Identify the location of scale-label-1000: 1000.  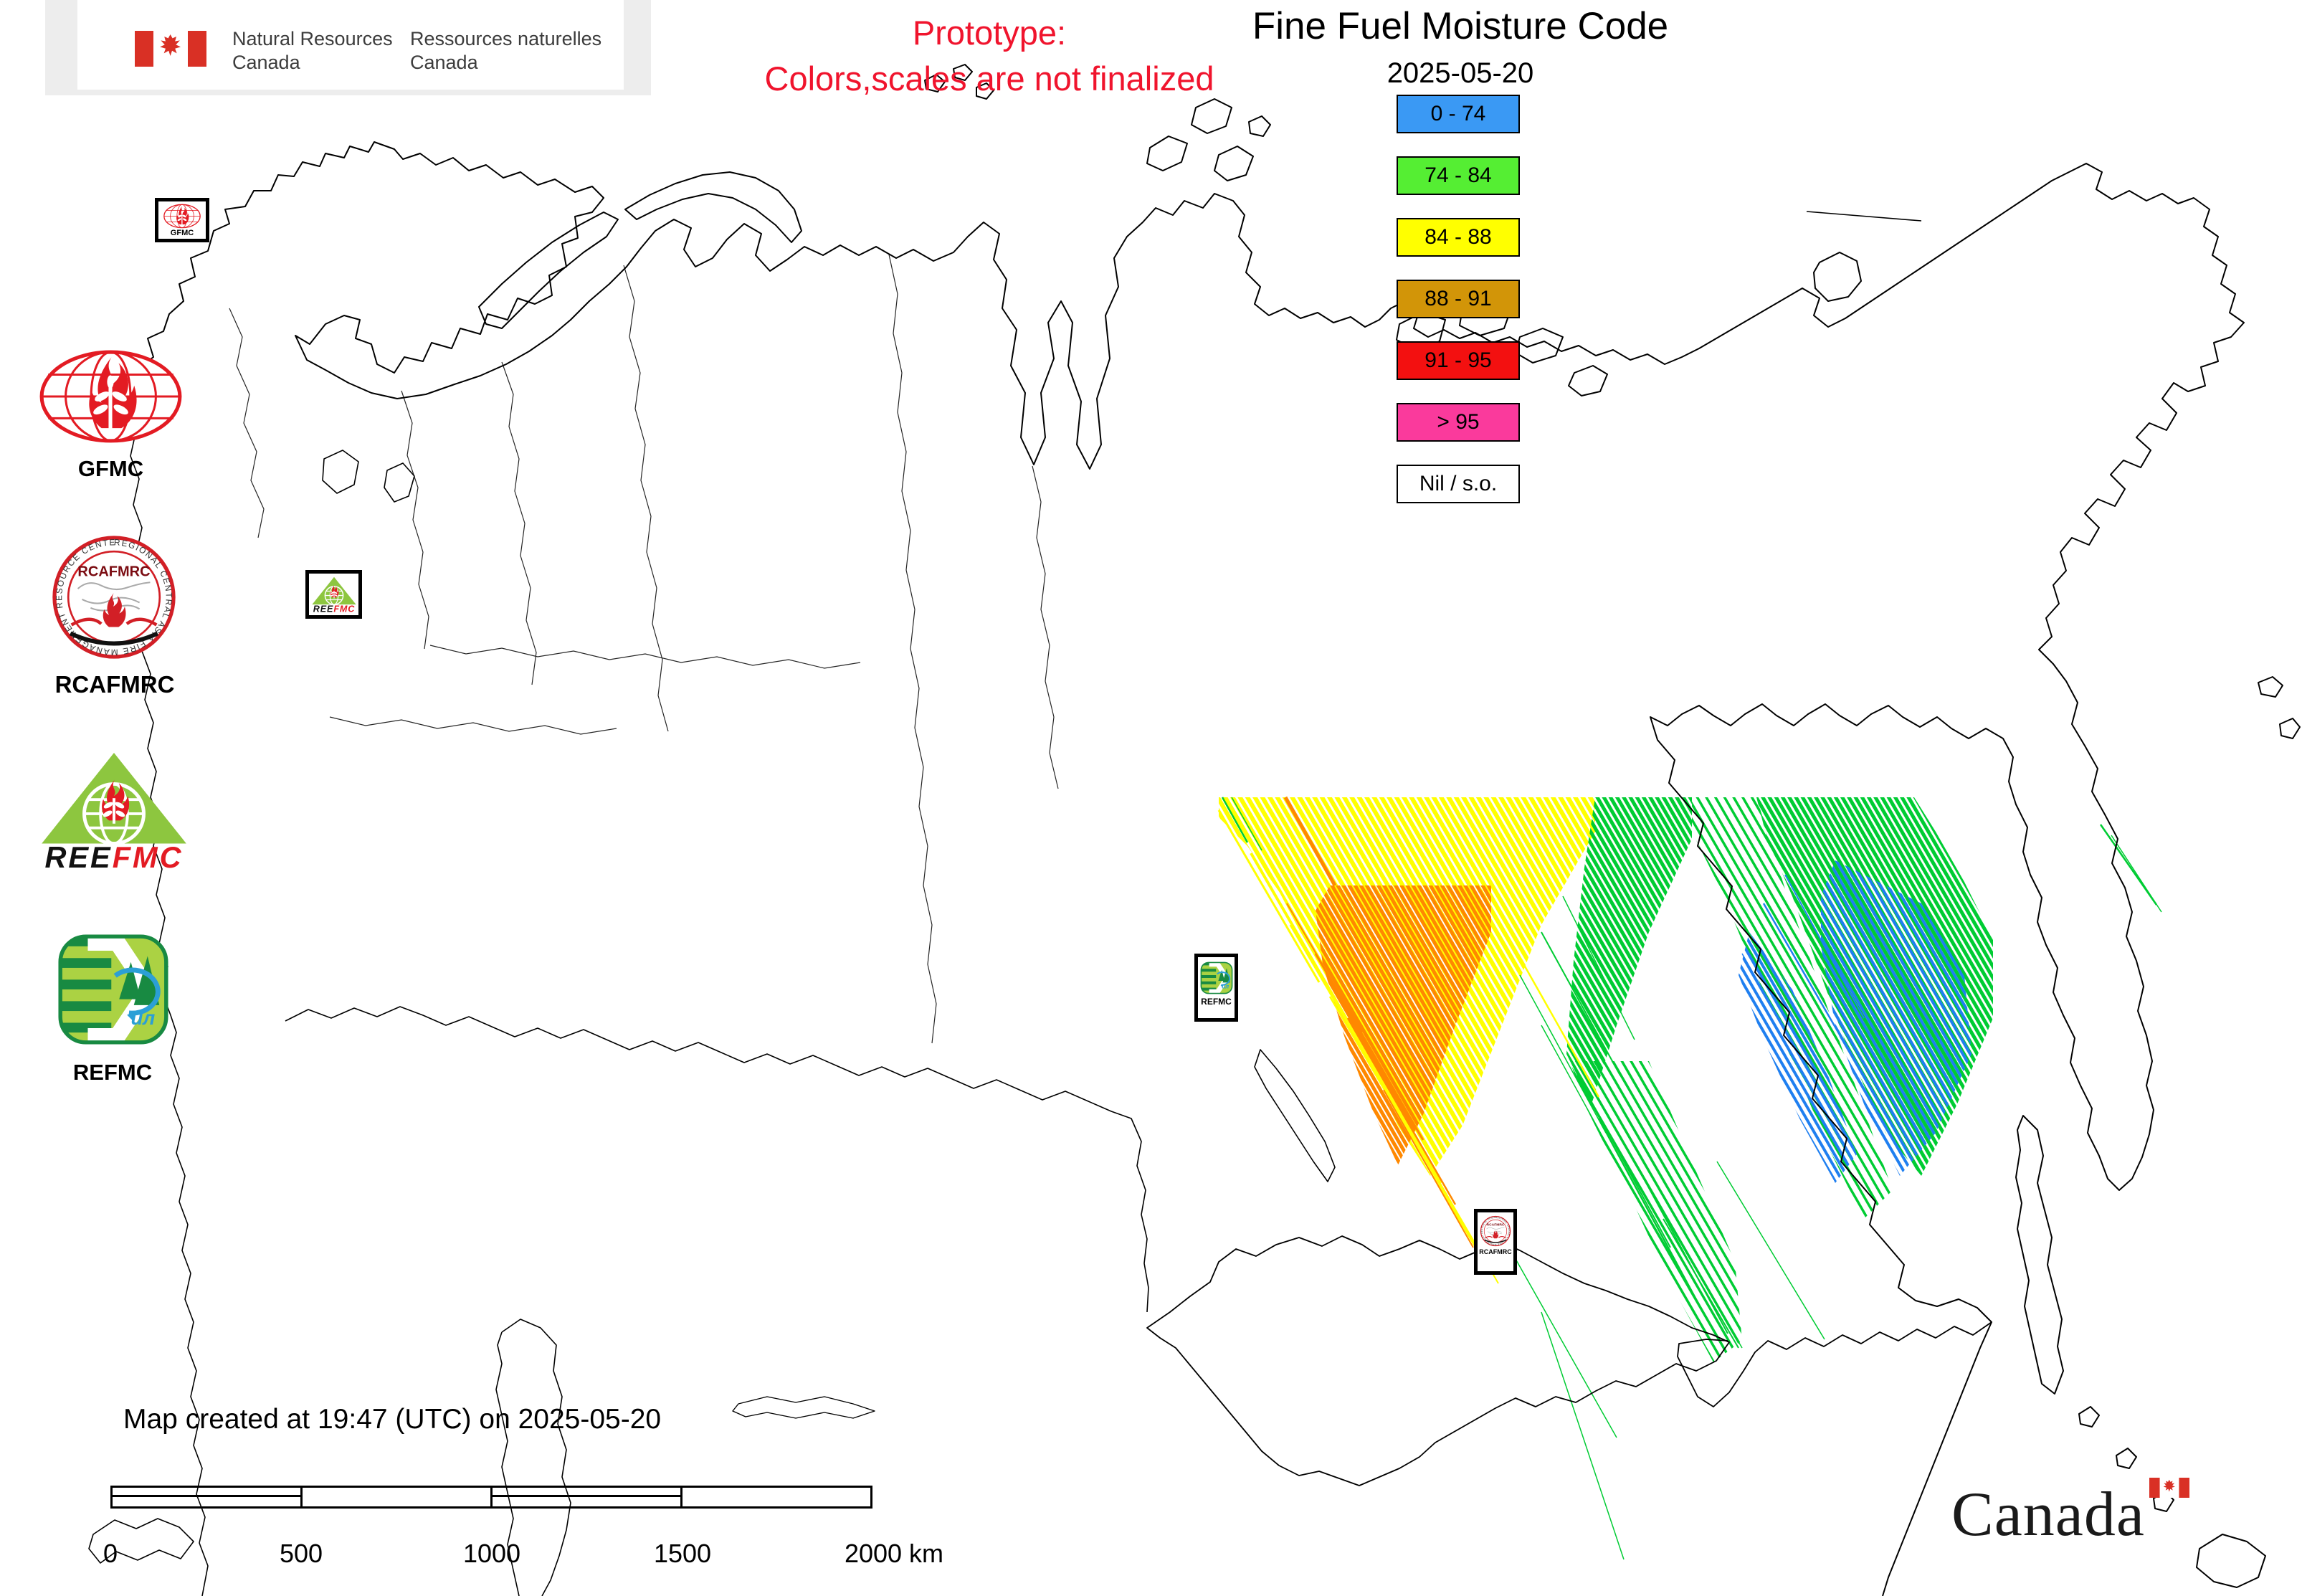
(491, 1553).